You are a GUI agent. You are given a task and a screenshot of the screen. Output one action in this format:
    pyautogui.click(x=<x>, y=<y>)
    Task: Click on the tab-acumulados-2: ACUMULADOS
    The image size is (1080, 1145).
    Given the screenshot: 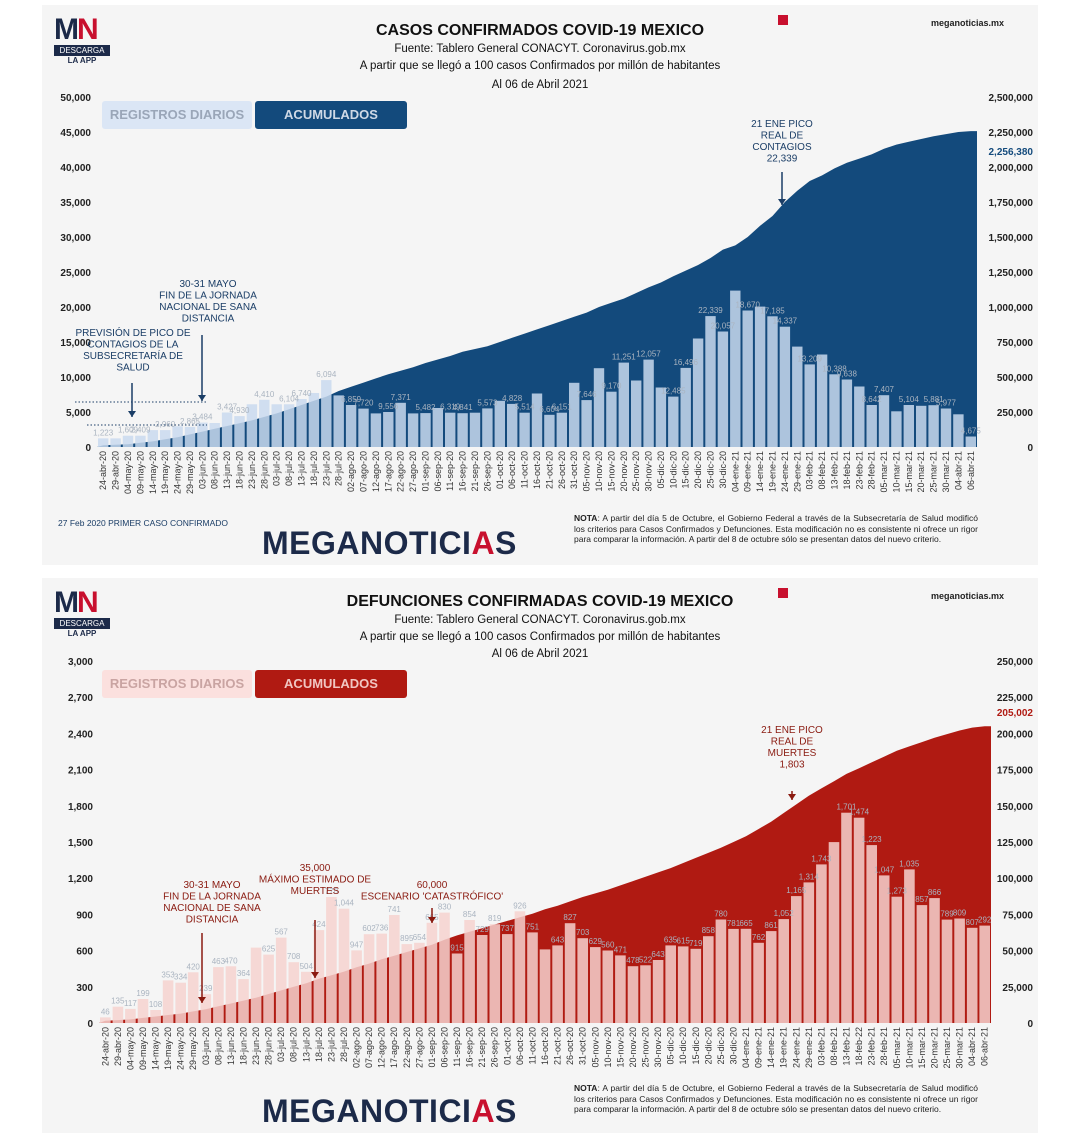 What is the action you would take?
    pyautogui.click(x=331, y=684)
    